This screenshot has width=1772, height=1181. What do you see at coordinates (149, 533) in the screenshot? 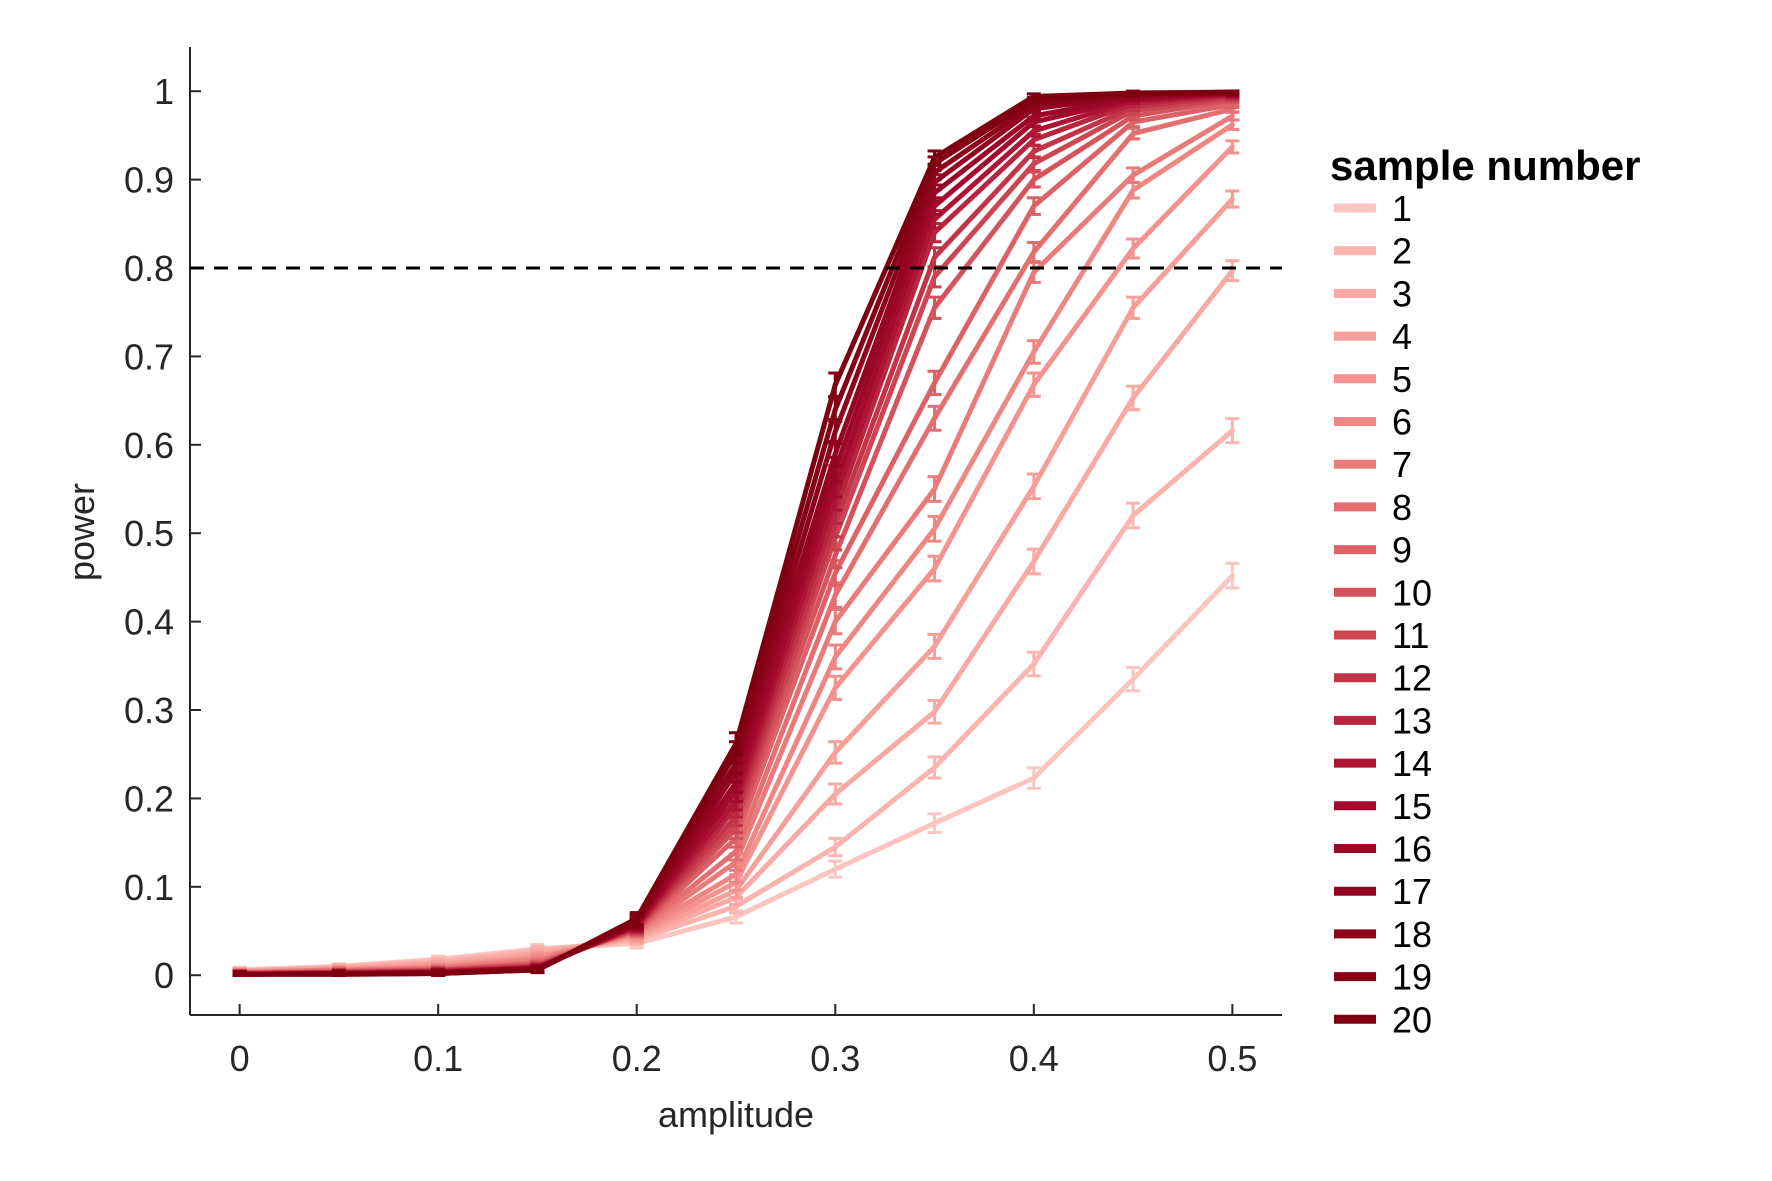
I see `y-tick-label: 0.5` at bounding box center [149, 533].